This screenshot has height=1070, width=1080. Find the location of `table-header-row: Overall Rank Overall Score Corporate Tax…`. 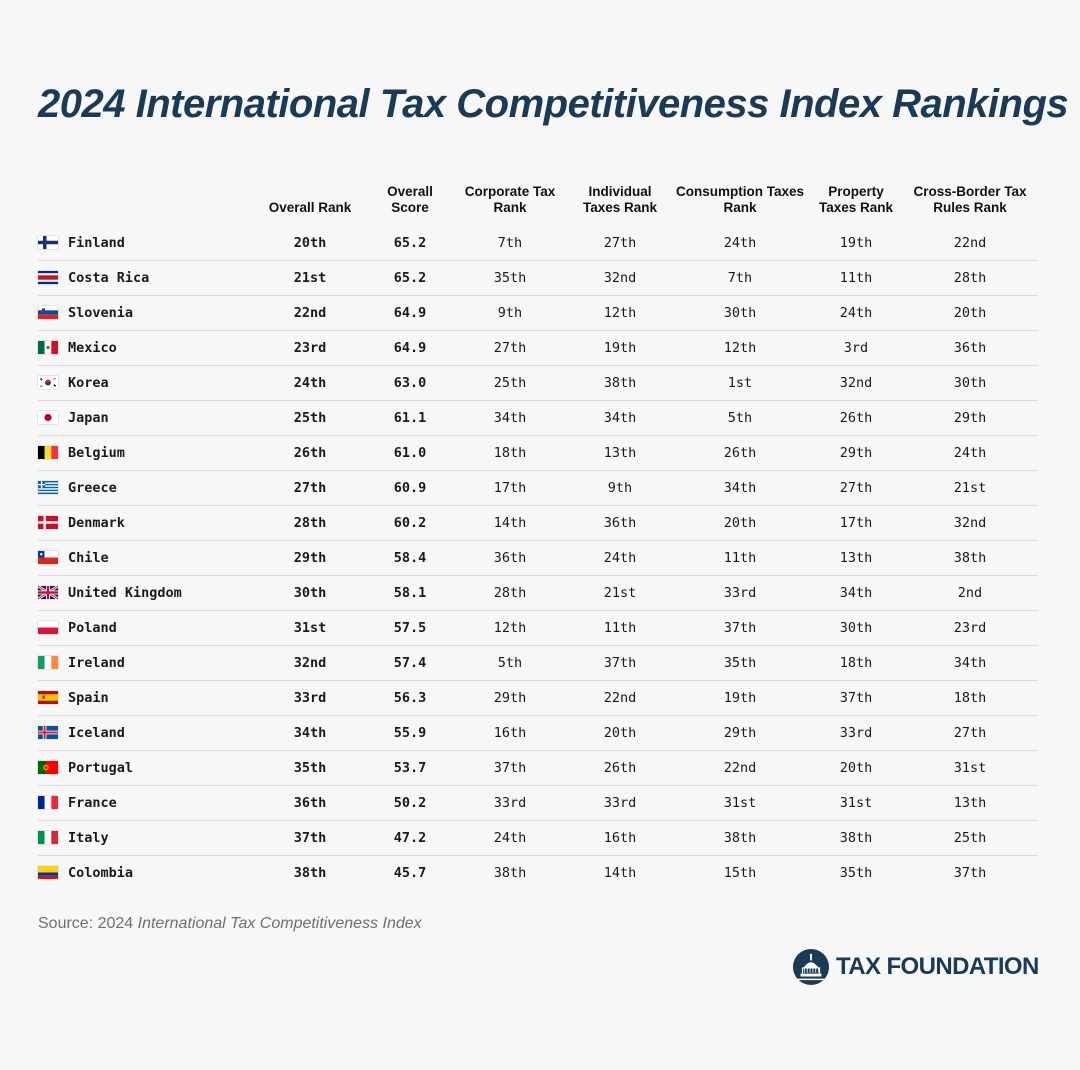

table-header-row: Overall Rank Overall Score Corporate Tax… is located at coordinates (538, 196).